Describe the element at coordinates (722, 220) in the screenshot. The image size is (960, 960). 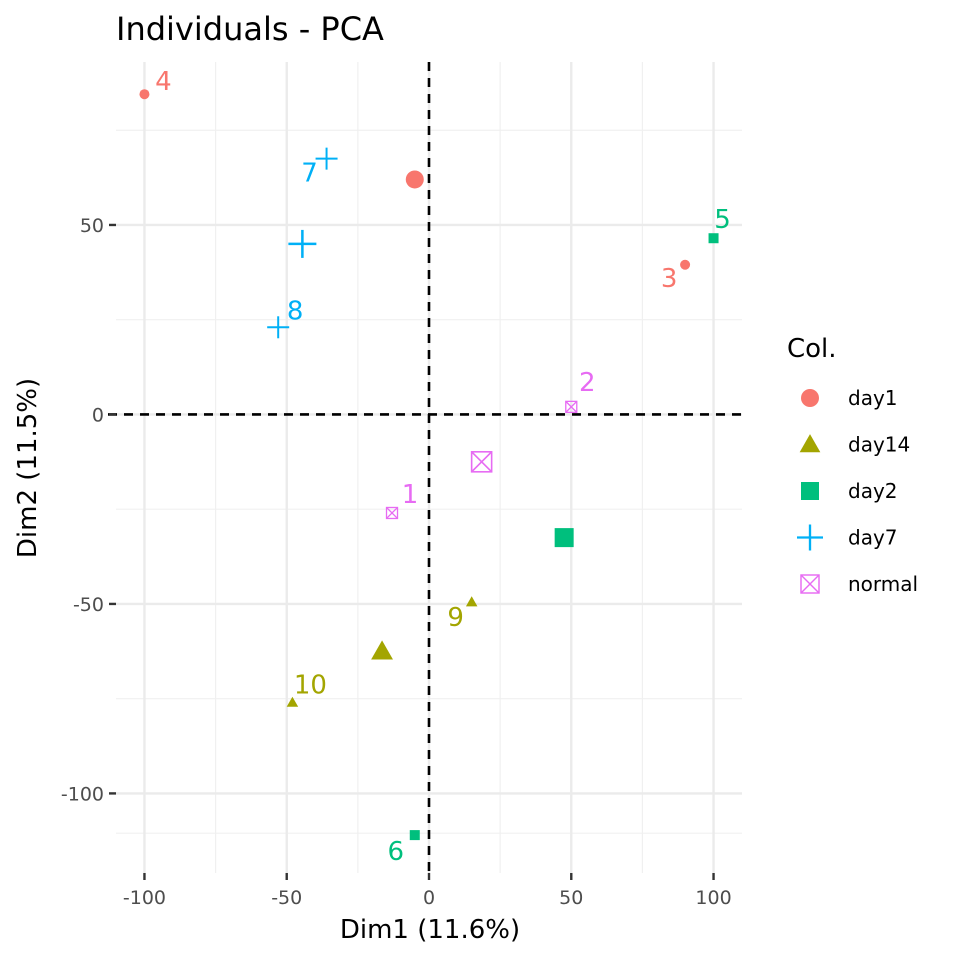
I see `point-label-5: 5` at that location.